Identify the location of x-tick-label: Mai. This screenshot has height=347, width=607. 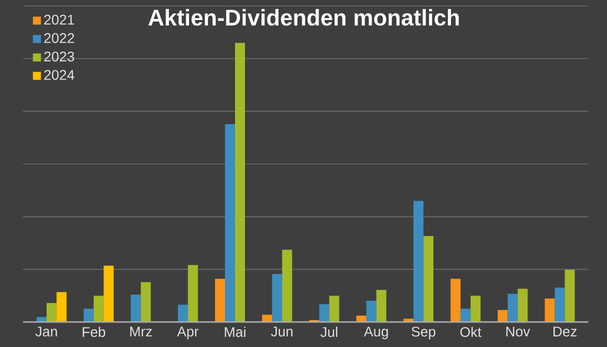
(235, 331).